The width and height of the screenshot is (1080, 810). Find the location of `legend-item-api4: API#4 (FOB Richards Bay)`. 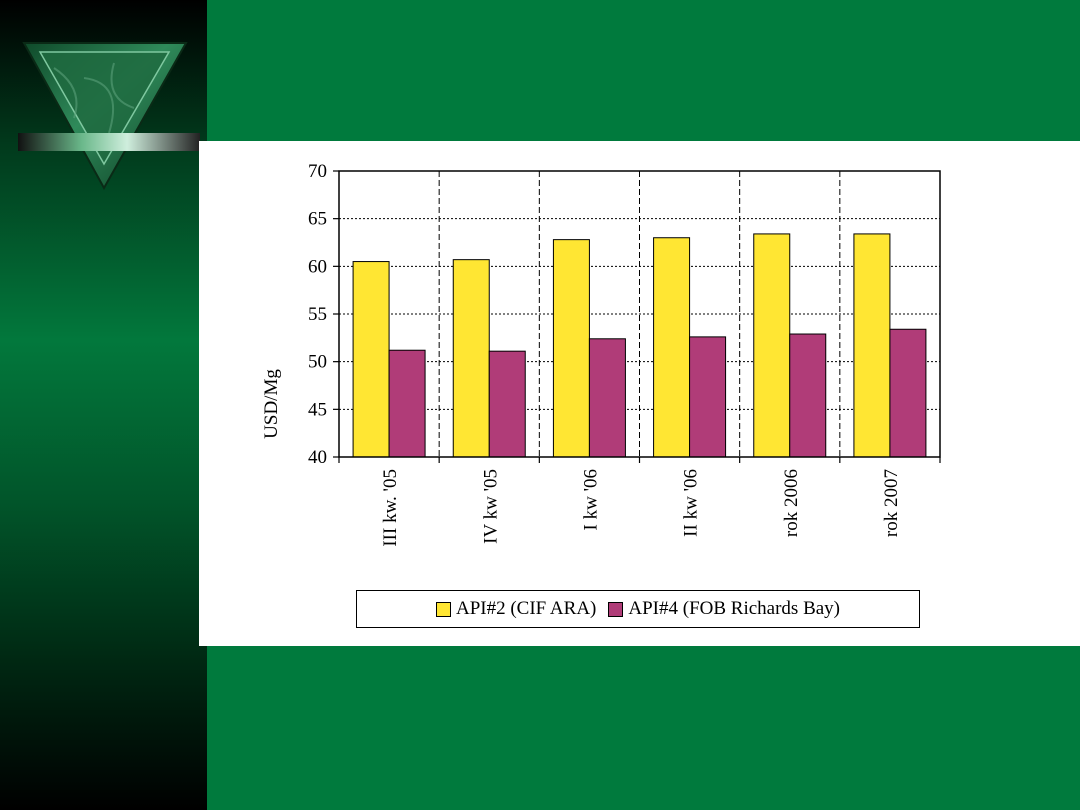

legend-item-api4: API#4 (FOB Richards Bay) is located at coordinates (724, 609).